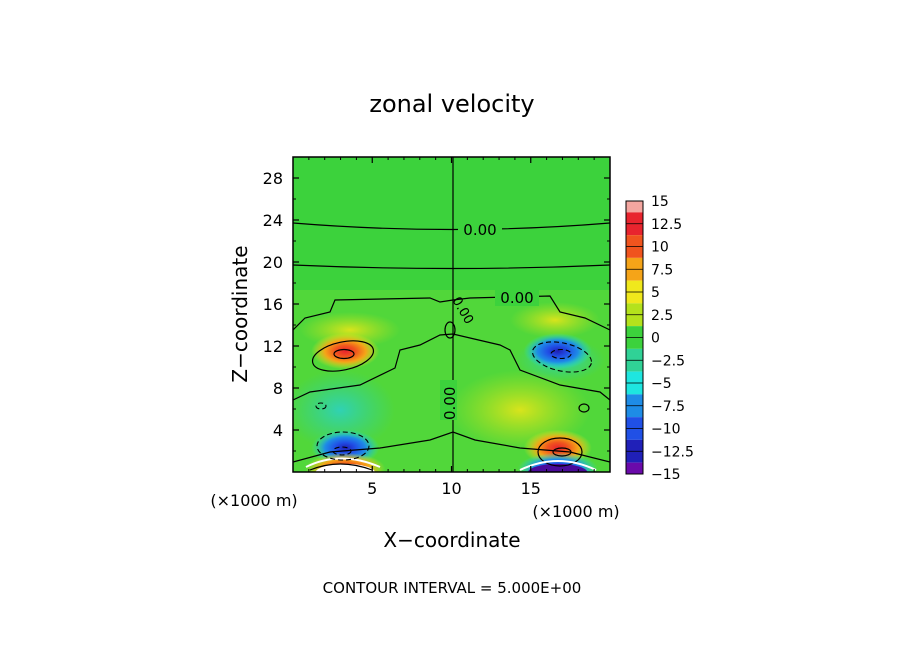  What do you see at coordinates (273, 220) in the screenshot?
I see `y-tick-label: 24` at bounding box center [273, 220].